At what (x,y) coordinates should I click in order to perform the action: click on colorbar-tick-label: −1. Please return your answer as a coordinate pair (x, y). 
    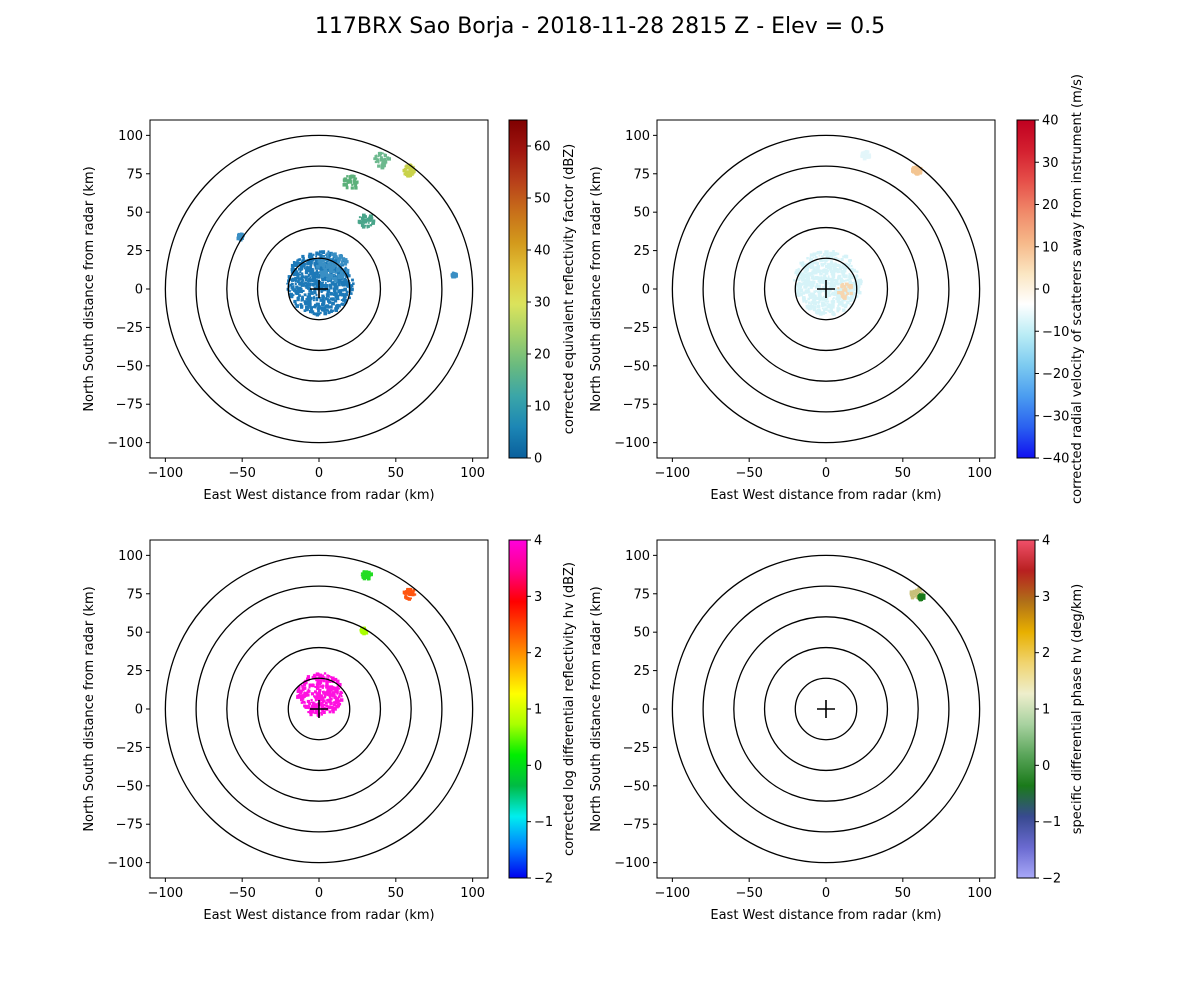
    Looking at the image, I should click on (543, 822).